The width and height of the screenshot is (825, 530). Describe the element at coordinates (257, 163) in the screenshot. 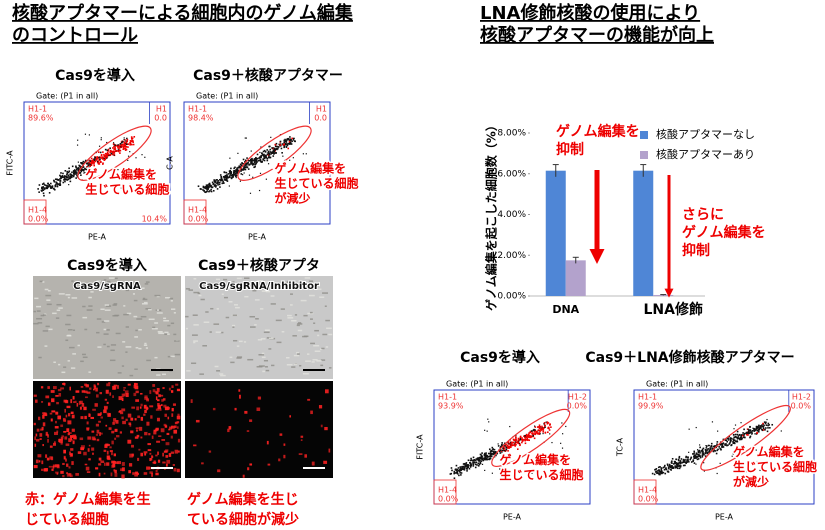

I see `plot-frame` at that location.